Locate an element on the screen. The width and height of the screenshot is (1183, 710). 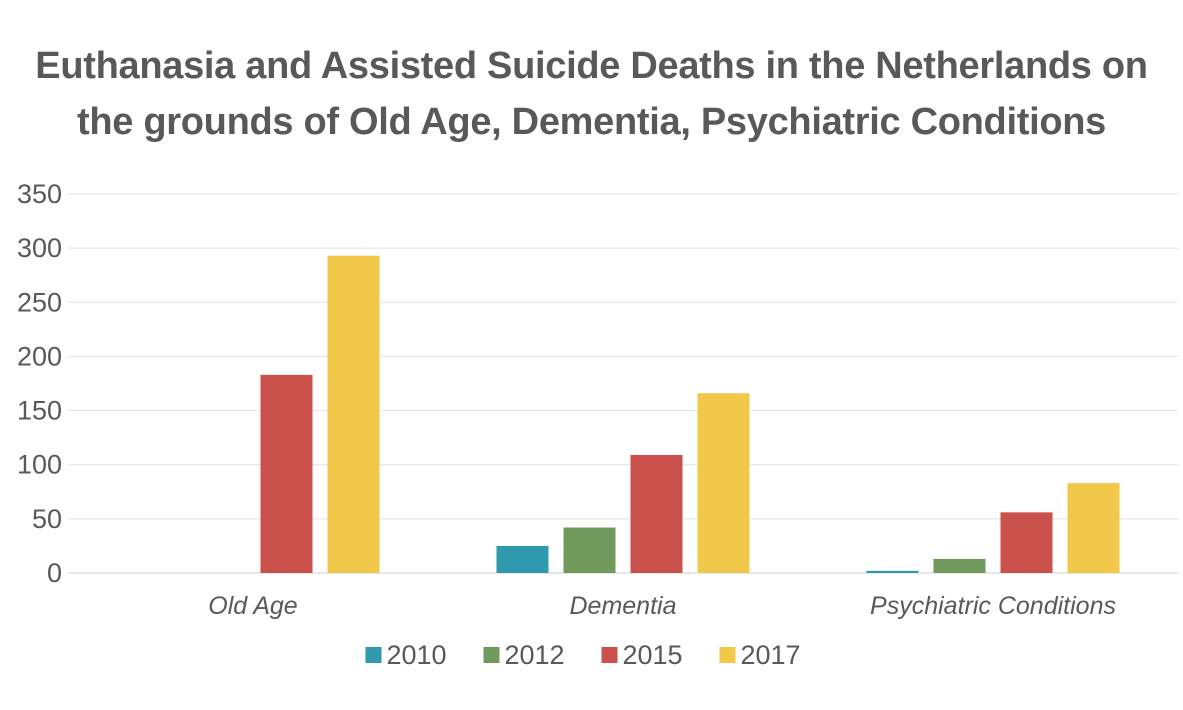
x-tick-label-dementia: Dementia is located at coordinates (623, 606).